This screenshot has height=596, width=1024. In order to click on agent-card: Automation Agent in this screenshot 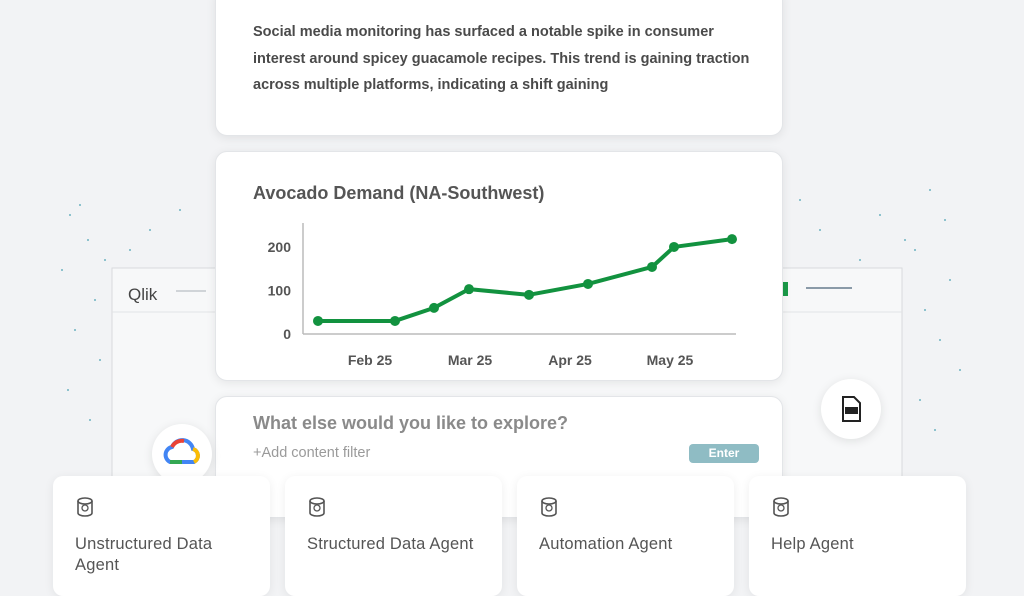, I will do `click(625, 536)`.